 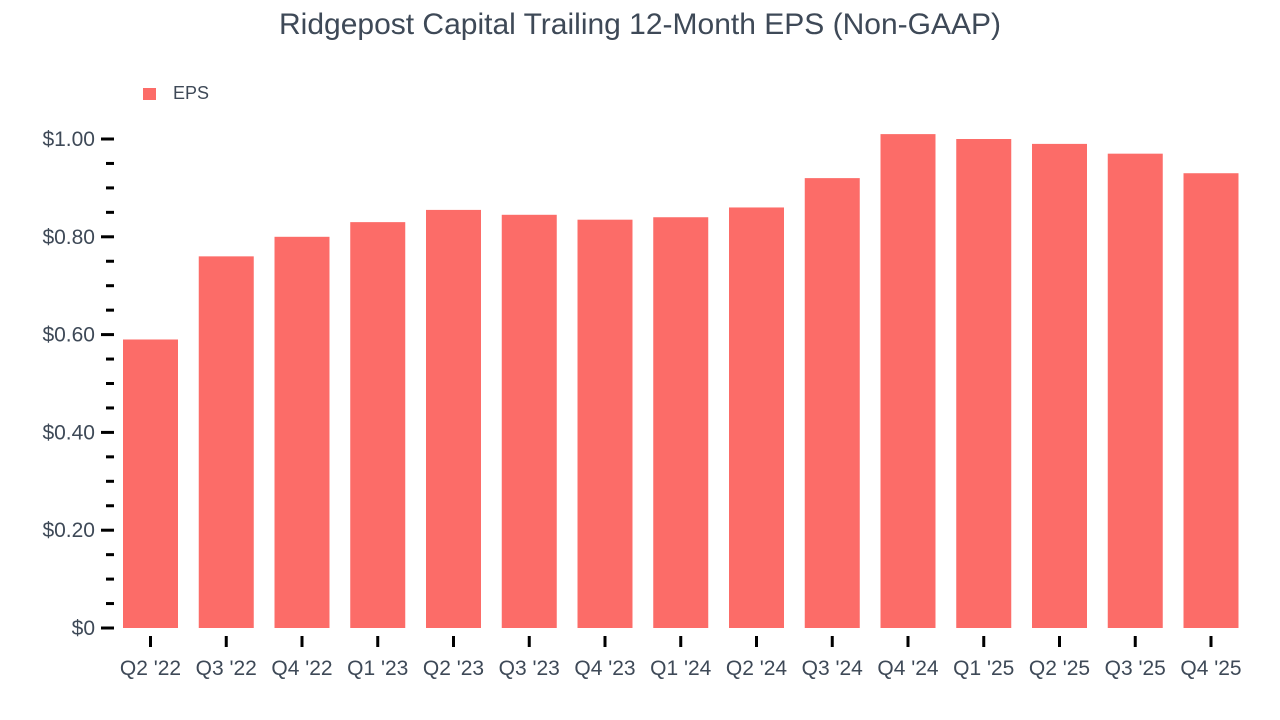 I want to click on x-axis-label-q2-22: Q2 '22, so click(x=150, y=668).